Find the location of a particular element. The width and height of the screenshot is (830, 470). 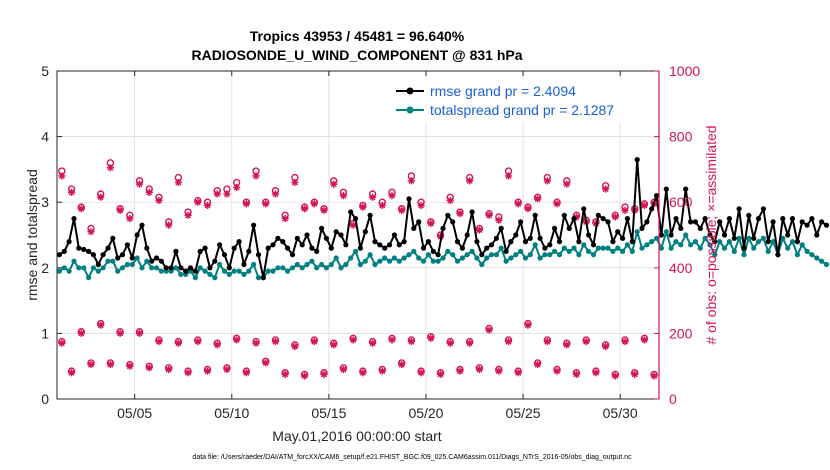

x-tick-label: 05/20 is located at coordinates (425, 413).